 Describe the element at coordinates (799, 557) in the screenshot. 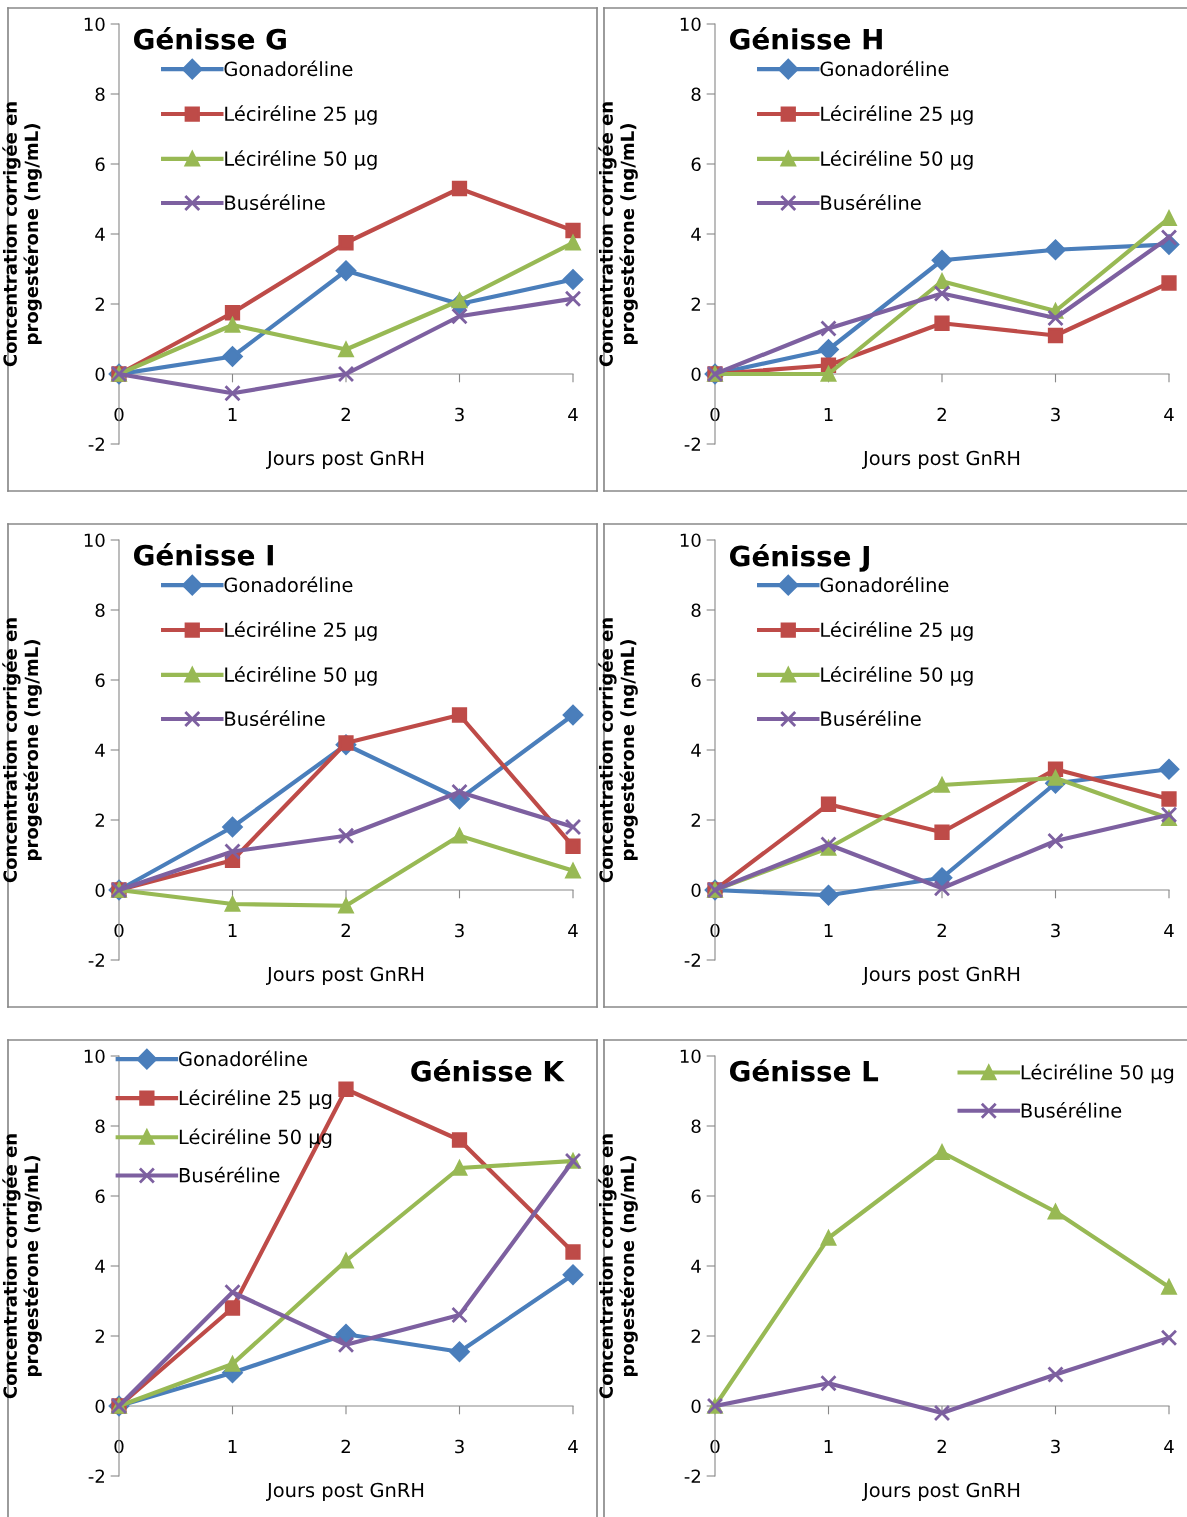

I see `chart-title: Génisse J` at that location.